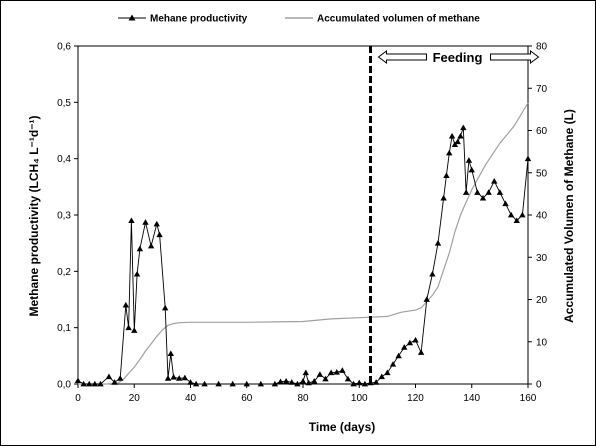 The image size is (596, 446). Describe the element at coordinates (528, 398) in the screenshot. I see `x-tick-label: 160` at that location.